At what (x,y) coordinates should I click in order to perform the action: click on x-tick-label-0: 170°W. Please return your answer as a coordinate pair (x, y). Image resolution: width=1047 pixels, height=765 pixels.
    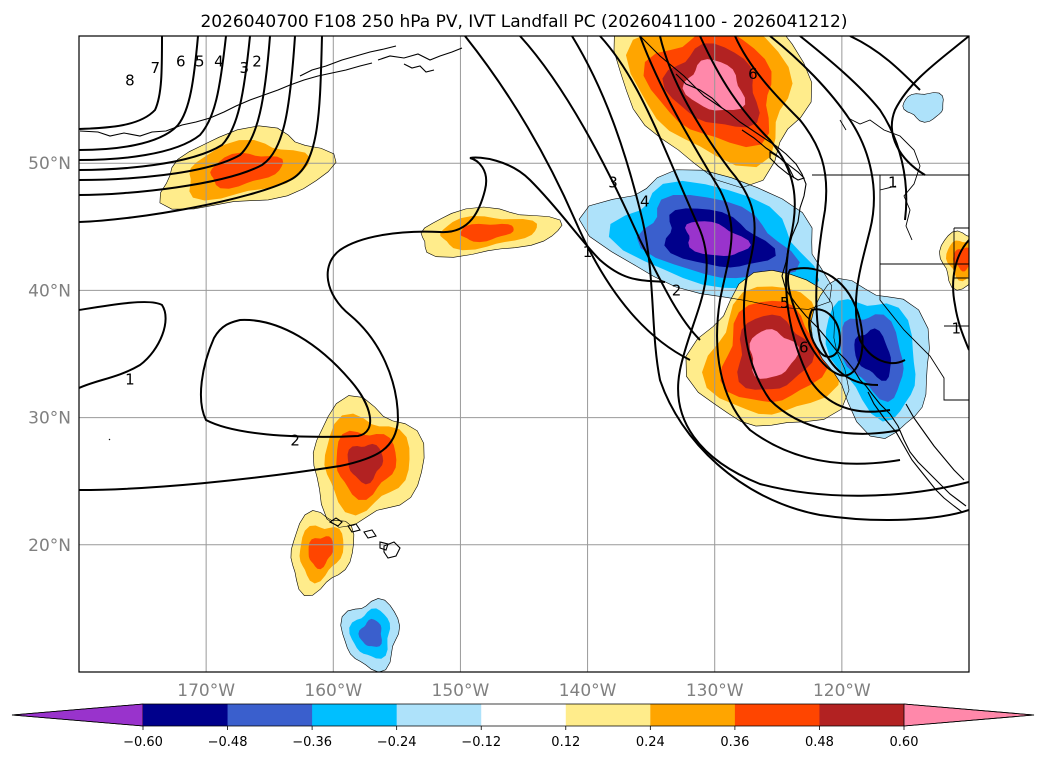
    Looking at the image, I should click on (206, 691).